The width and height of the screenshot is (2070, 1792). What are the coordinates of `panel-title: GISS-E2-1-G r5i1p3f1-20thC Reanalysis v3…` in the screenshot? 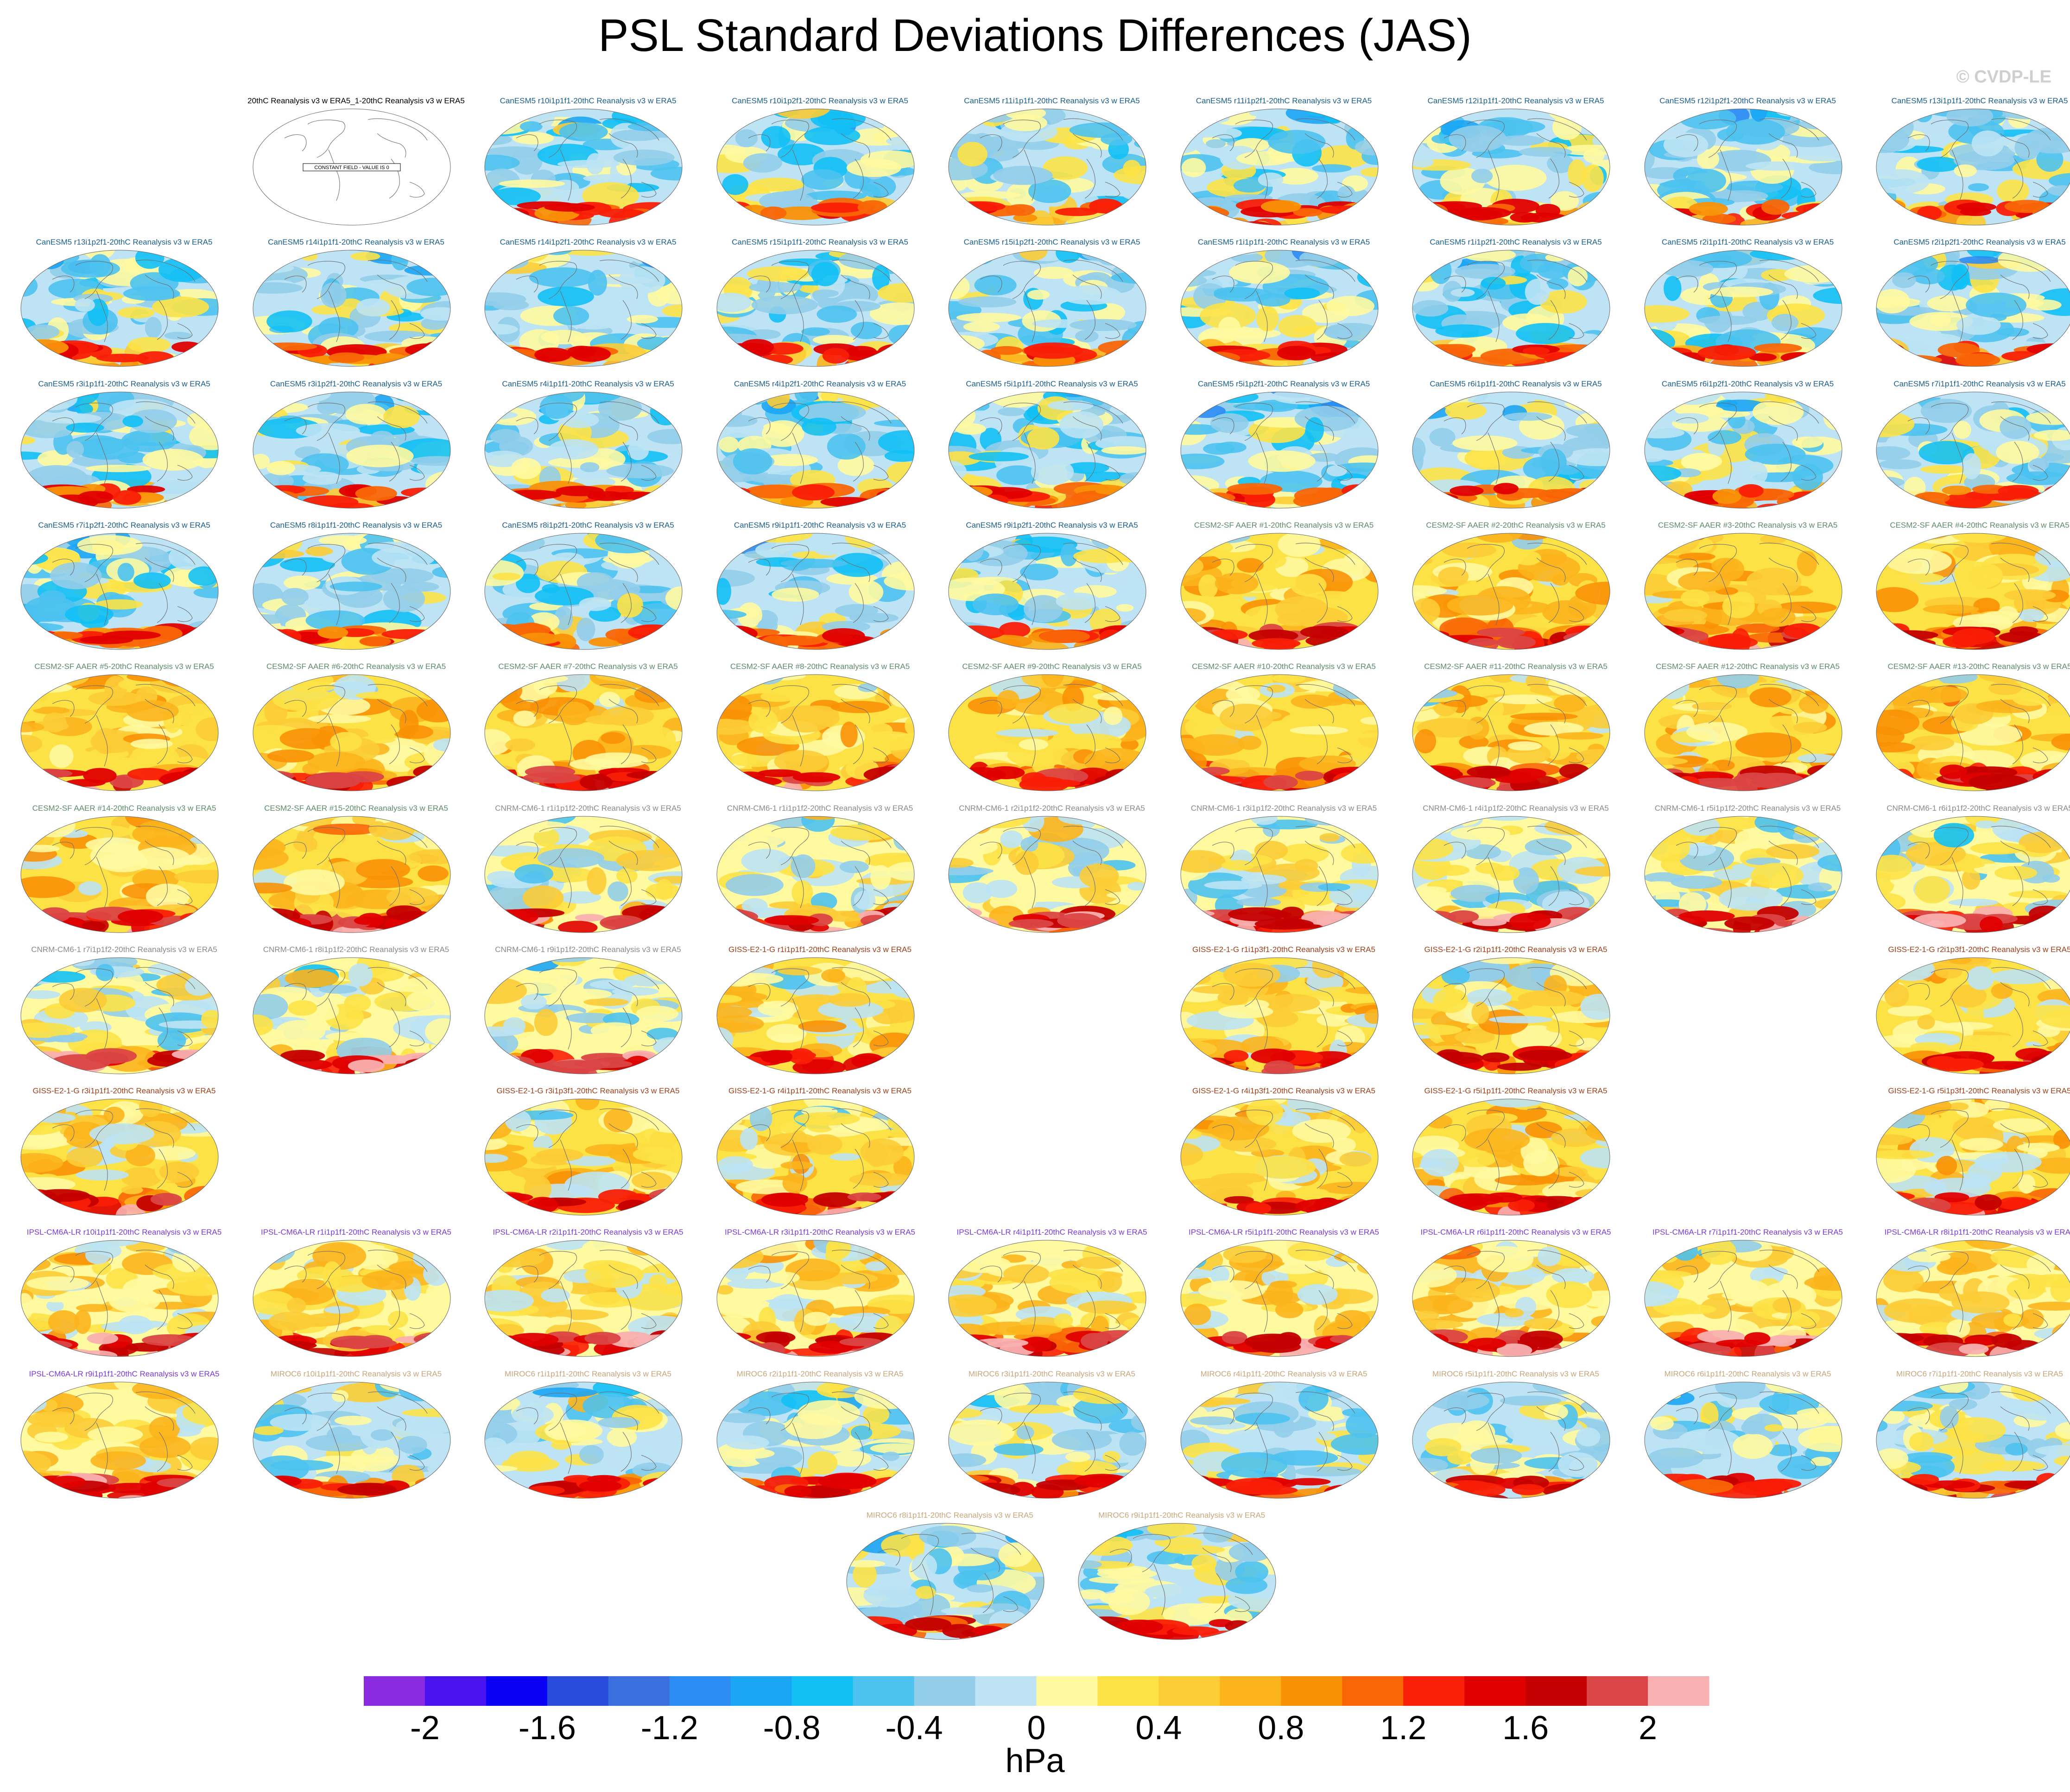 It's located at (1979, 1091).